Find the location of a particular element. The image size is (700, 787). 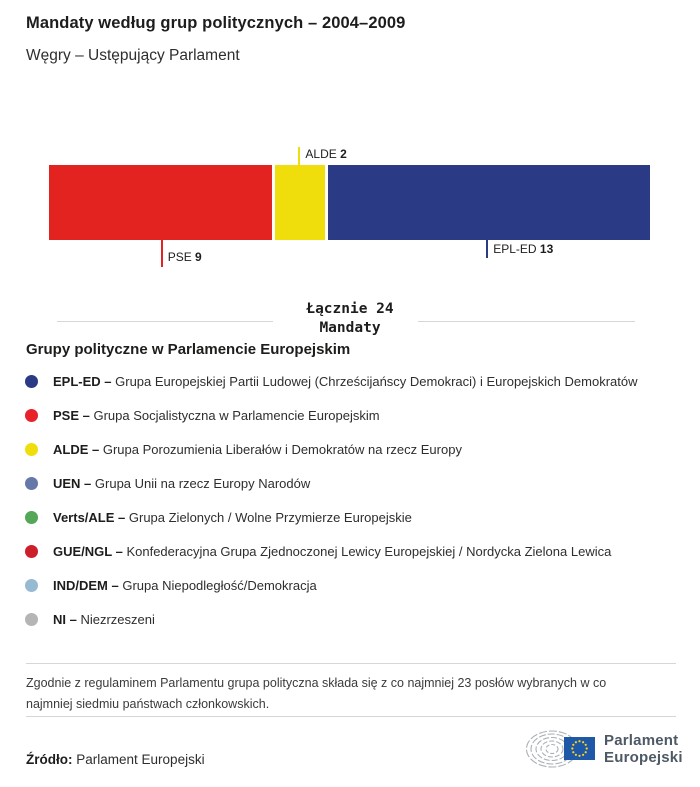

legend-dot-ALDE is located at coordinates (31, 449).